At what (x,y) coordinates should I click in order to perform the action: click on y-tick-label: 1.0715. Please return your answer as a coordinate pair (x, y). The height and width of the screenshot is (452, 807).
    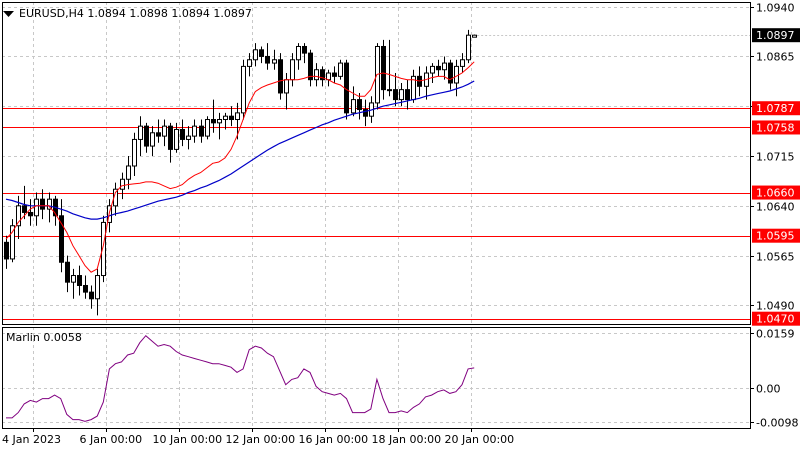
    Looking at the image, I should click on (775, 157).